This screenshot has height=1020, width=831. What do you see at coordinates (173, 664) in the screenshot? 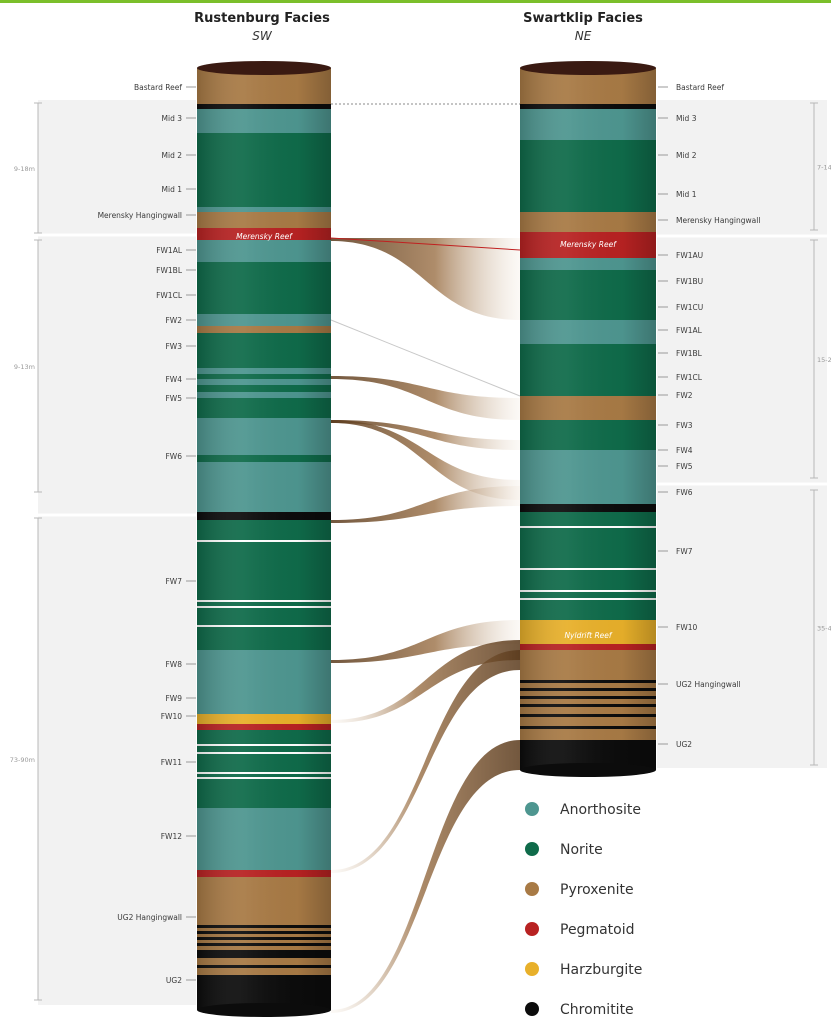
I see `unit-label: FW8` at bounding box center [173, 664].